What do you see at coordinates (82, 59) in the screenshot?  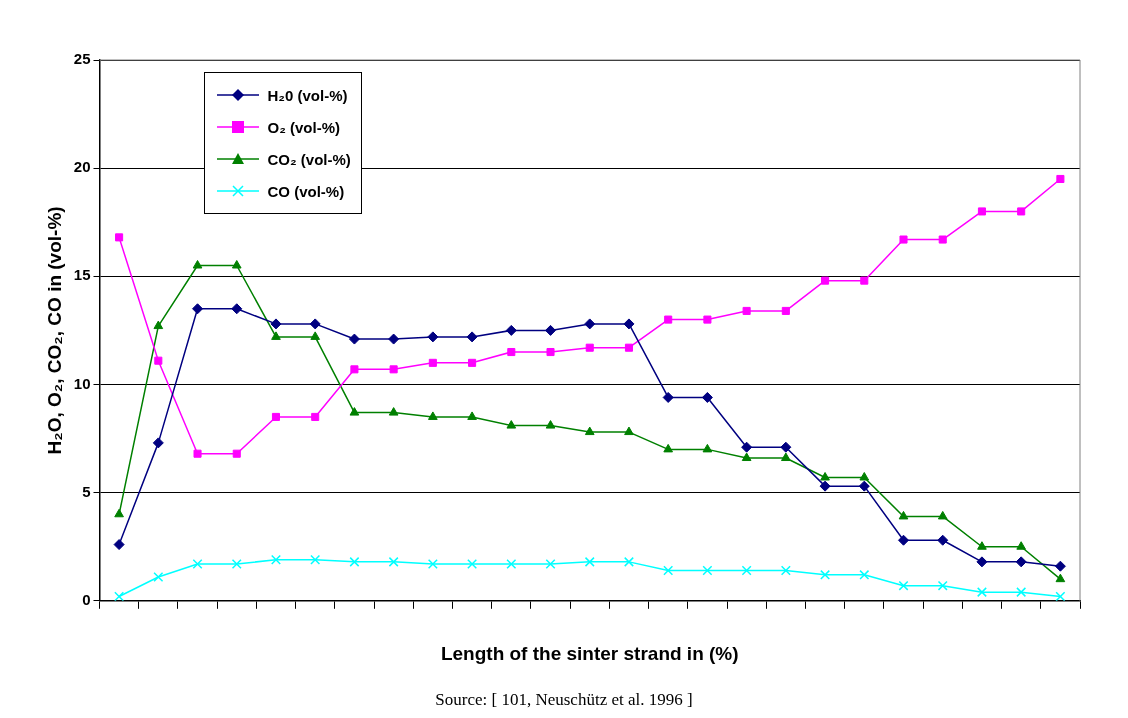 I see `y-tick-label: 25` at bounding box center [82, 59].